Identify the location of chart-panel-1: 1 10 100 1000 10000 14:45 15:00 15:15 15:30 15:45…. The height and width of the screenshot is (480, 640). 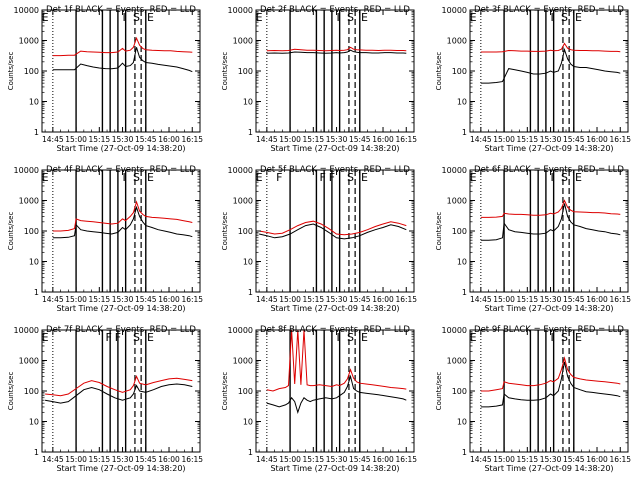
(105, 79).